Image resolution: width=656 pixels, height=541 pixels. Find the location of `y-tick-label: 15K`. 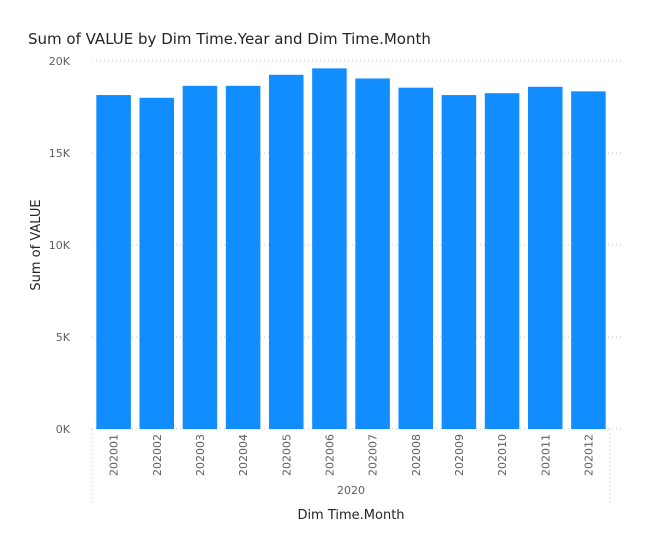

y-tick-label: 15K is located at coordinates (60, 153).